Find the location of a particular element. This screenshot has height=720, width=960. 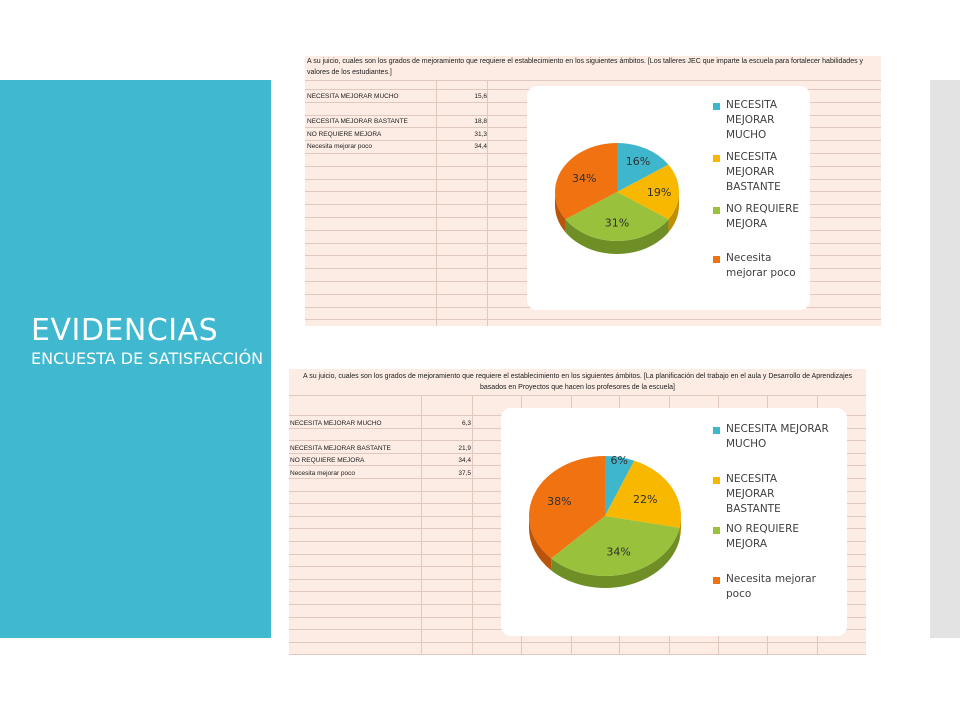

pie-data-label: 22% is located at coordinates (645, 499).